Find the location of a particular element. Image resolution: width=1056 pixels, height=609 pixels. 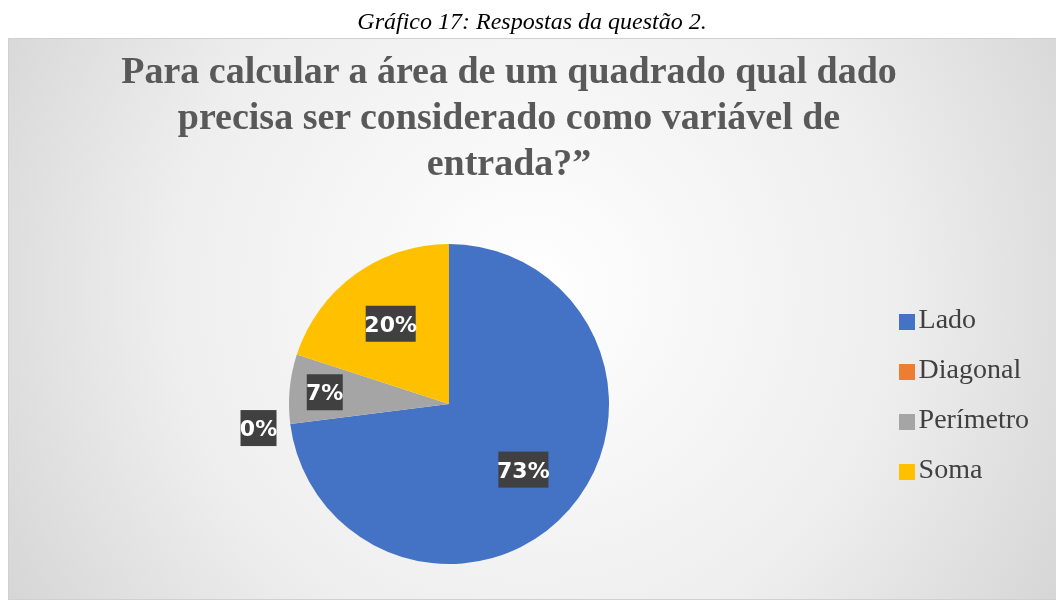

pie-slice is located at coordinates (372, 324).